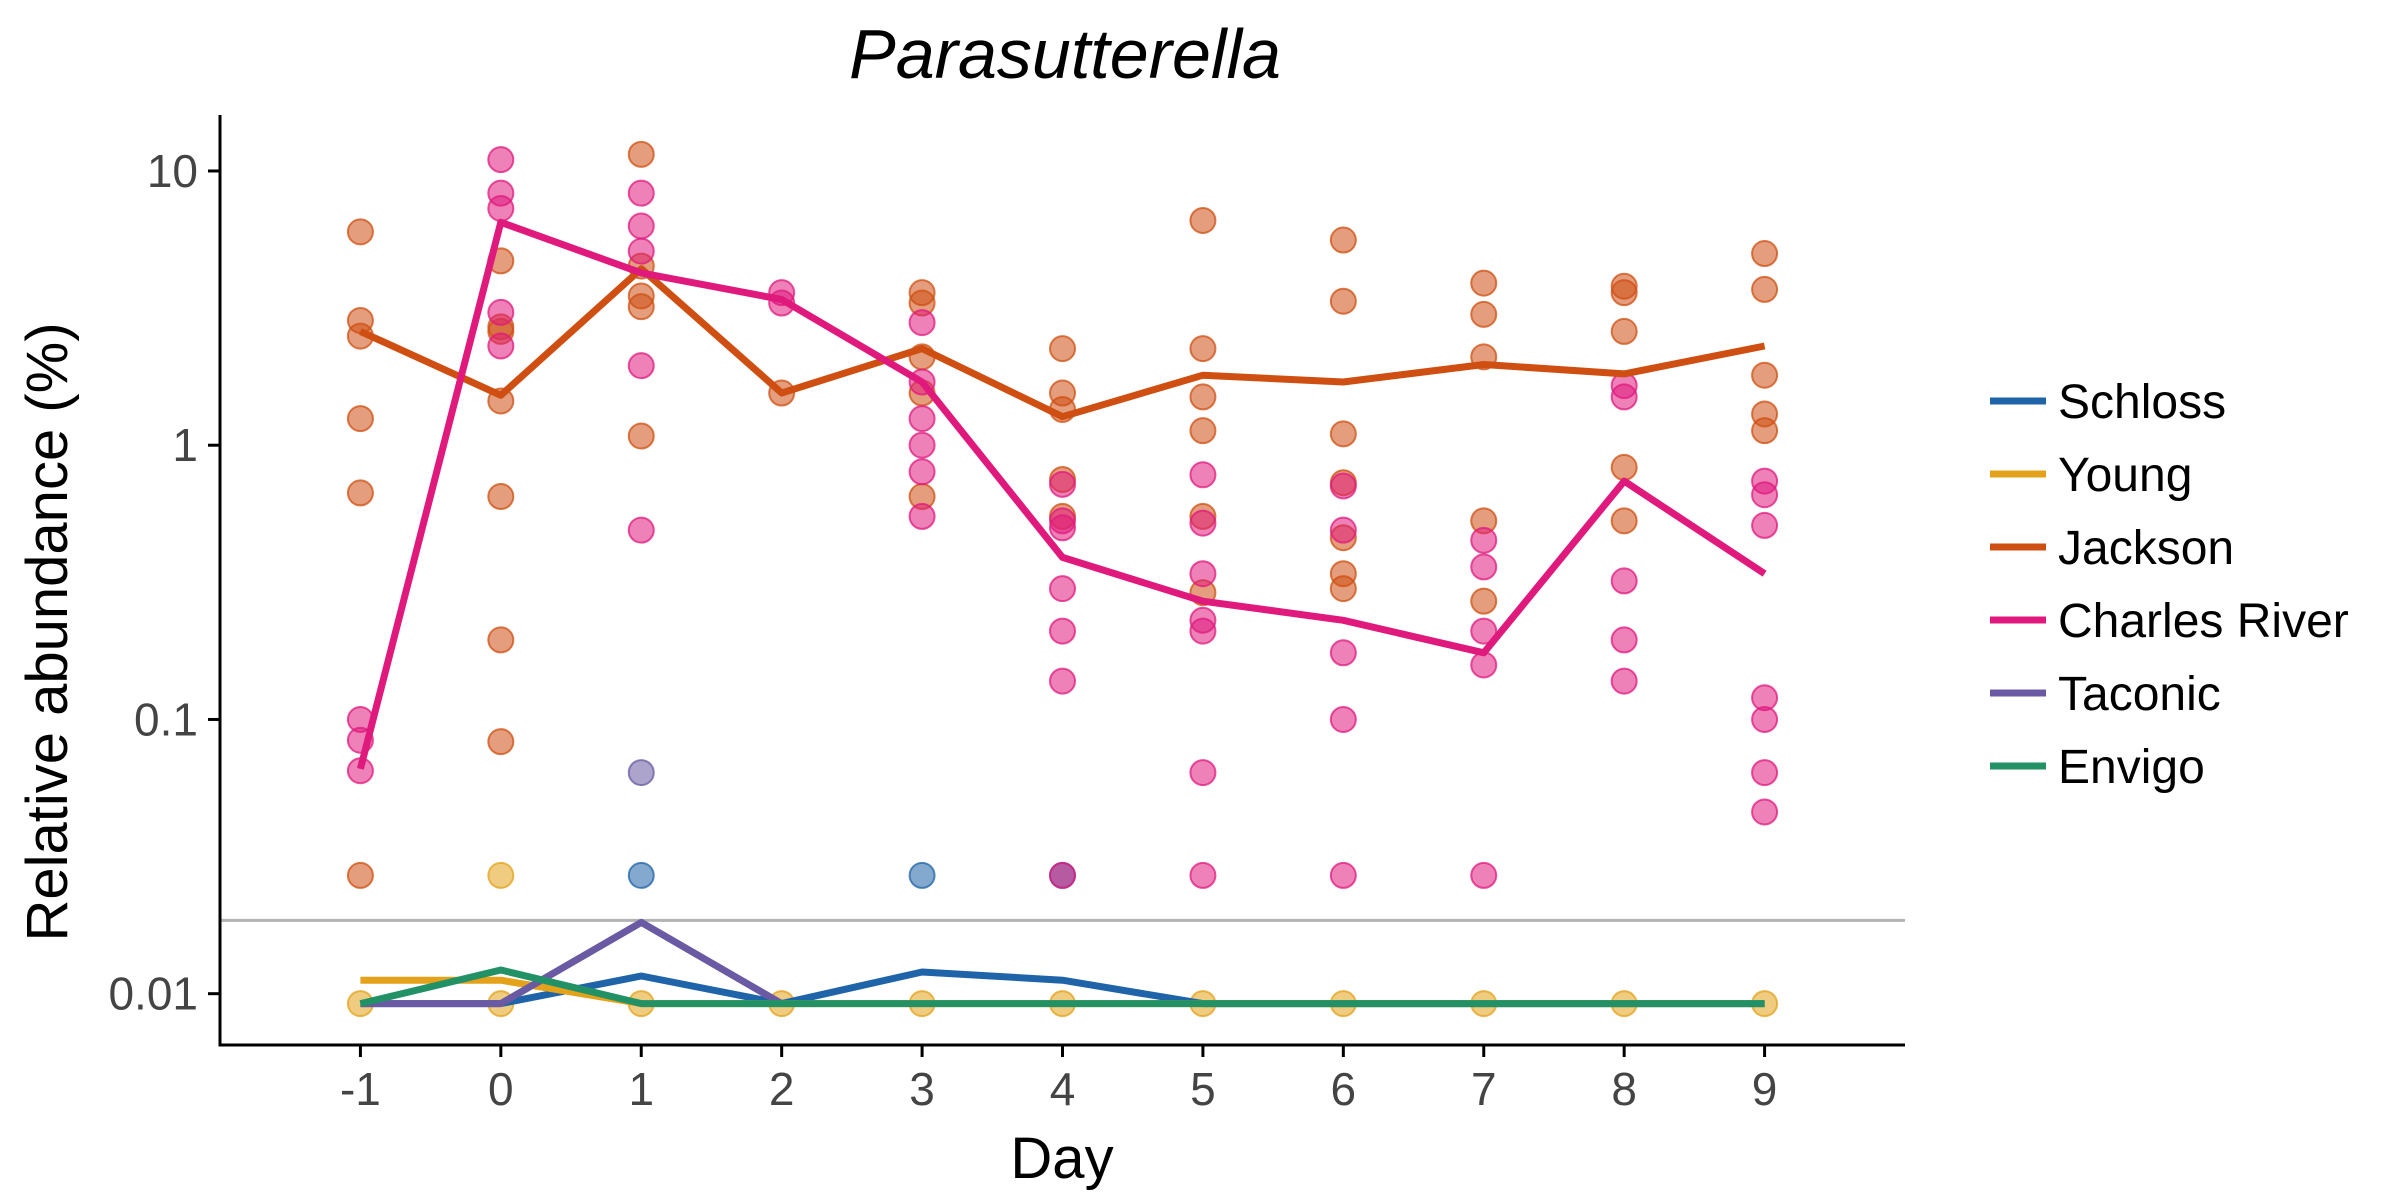  I want to click on x-tick-label: 8, so click(1624, 1089).